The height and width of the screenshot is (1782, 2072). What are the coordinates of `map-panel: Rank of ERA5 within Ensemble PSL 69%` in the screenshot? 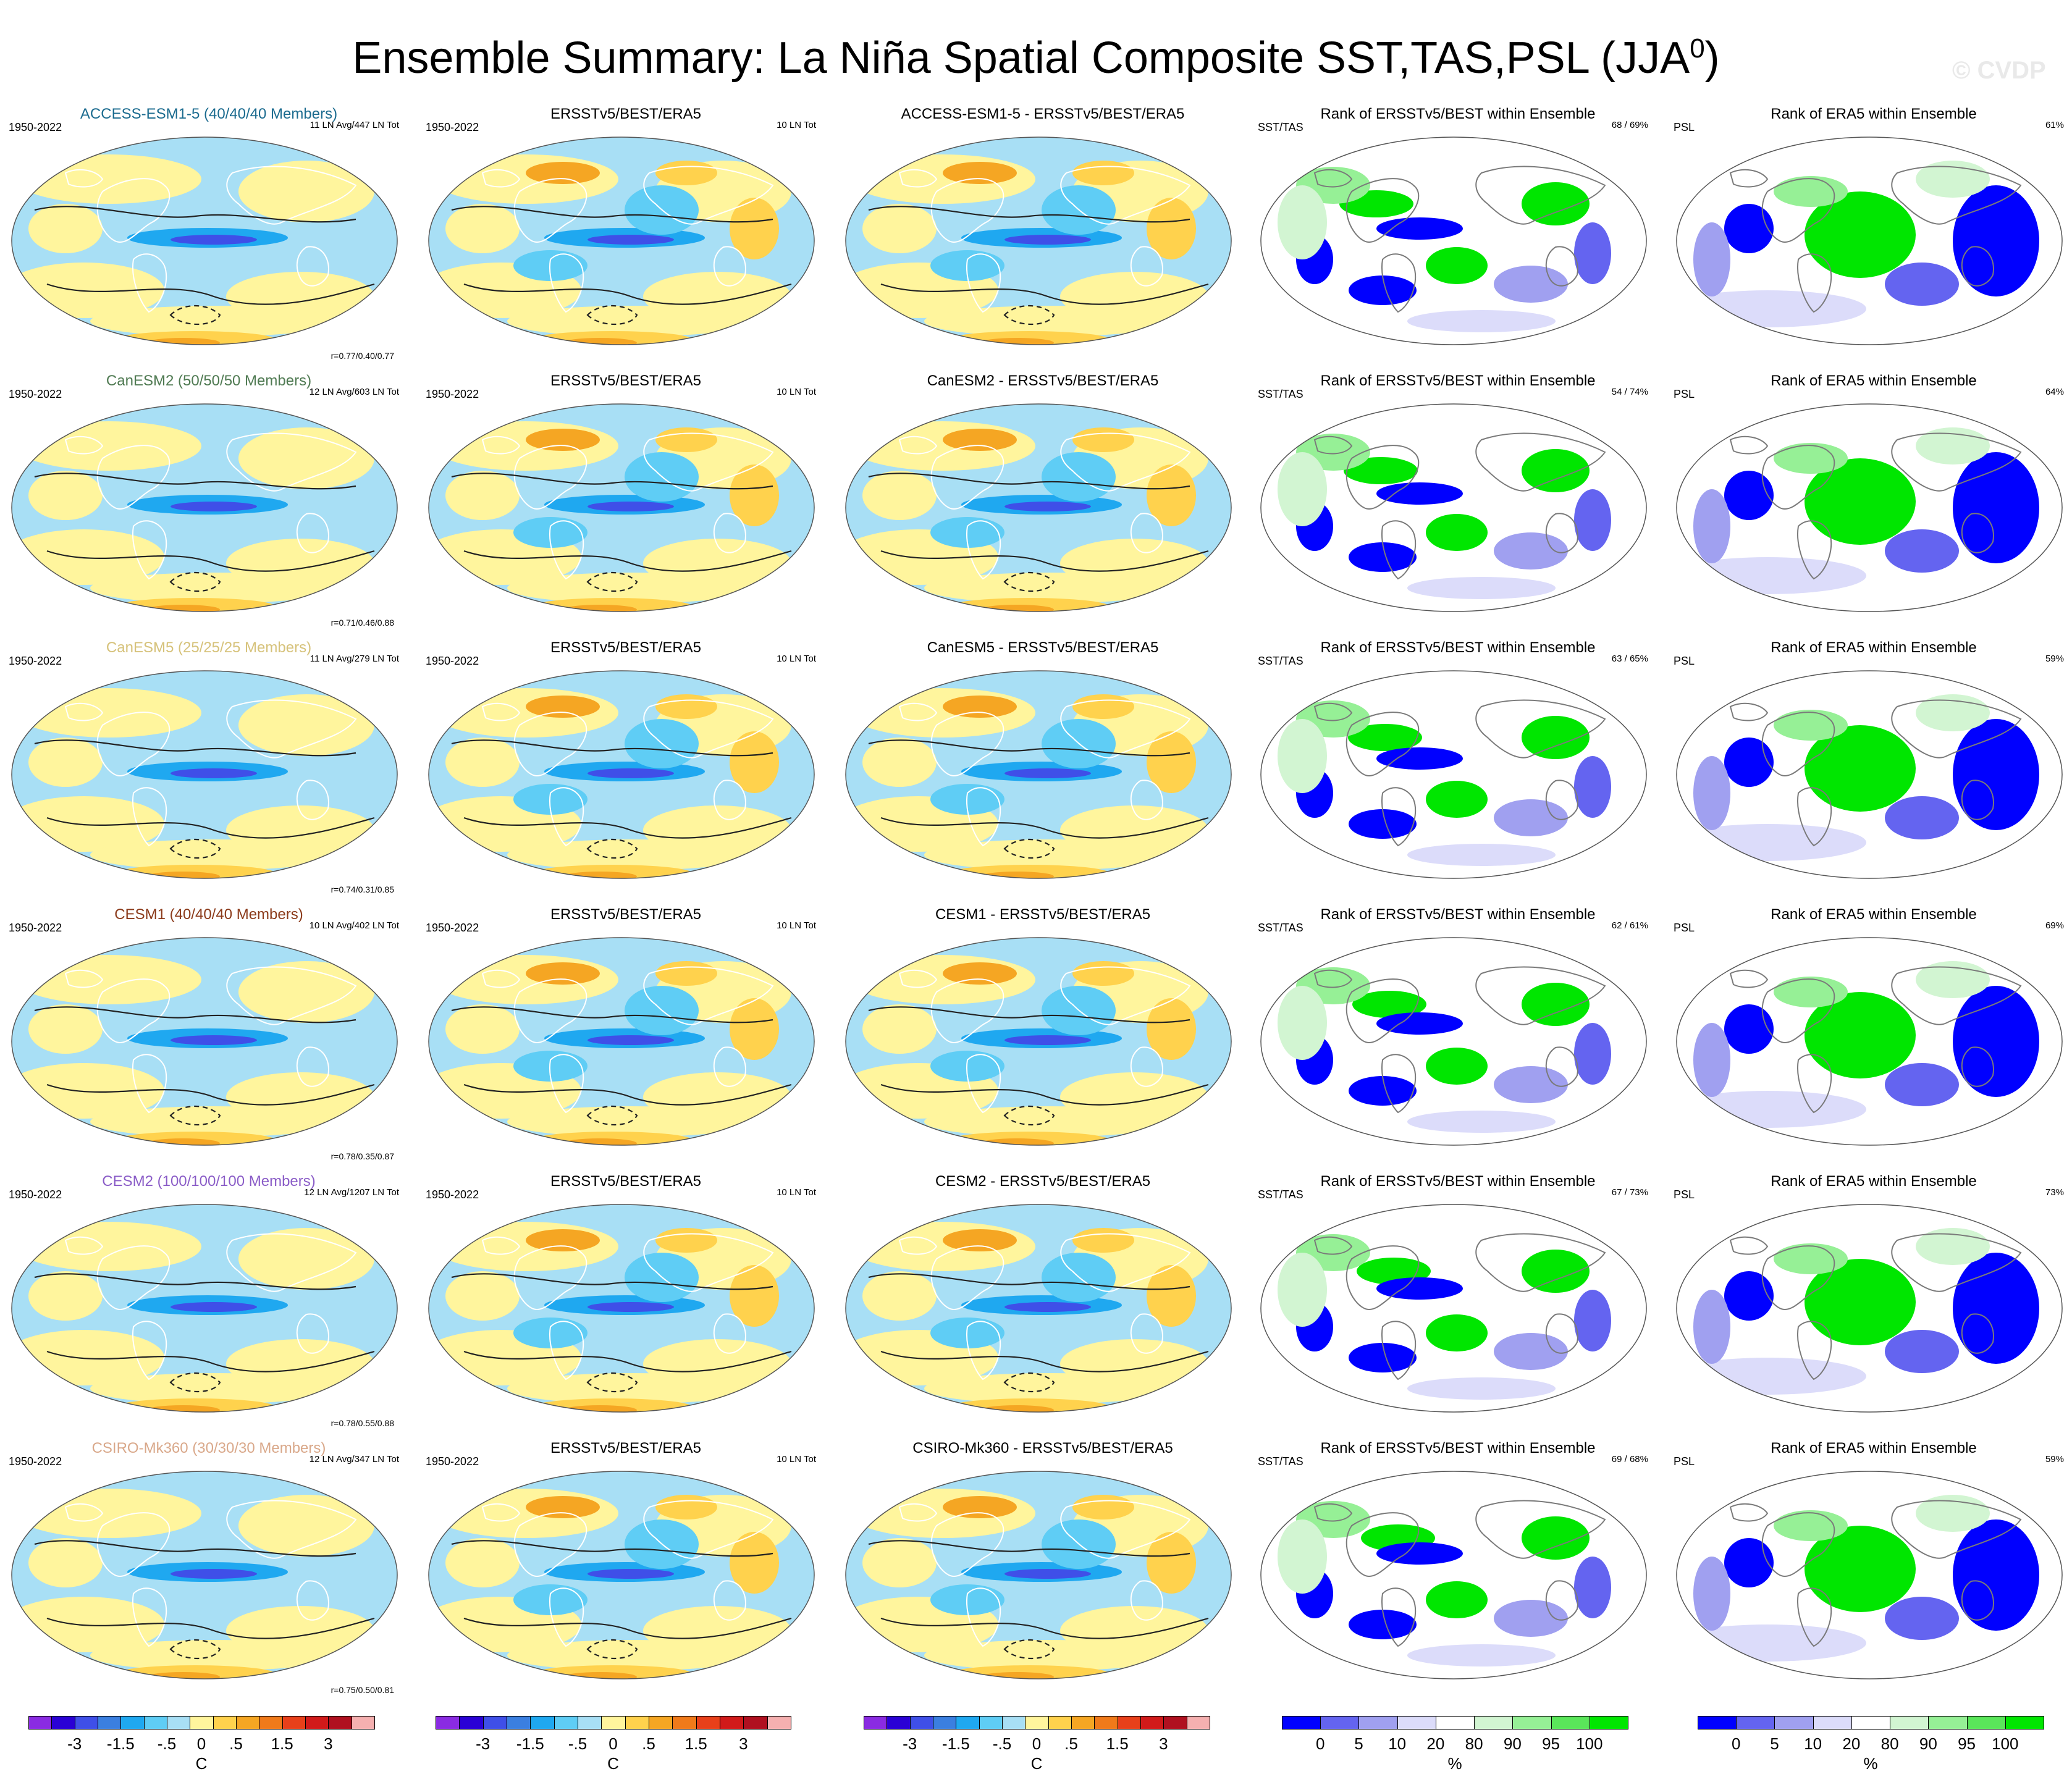 It's located at (1871, 1039).